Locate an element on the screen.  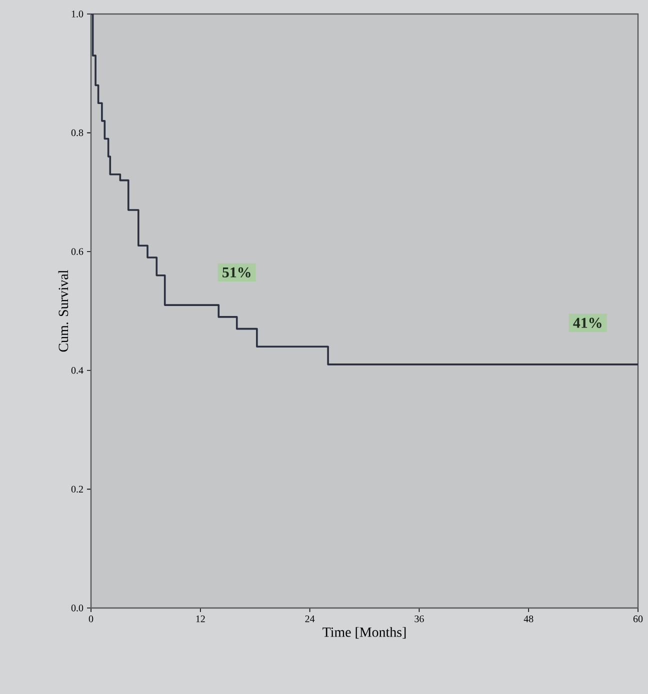
y-tick-label: 0.2 is located at coordinates (77, 489).